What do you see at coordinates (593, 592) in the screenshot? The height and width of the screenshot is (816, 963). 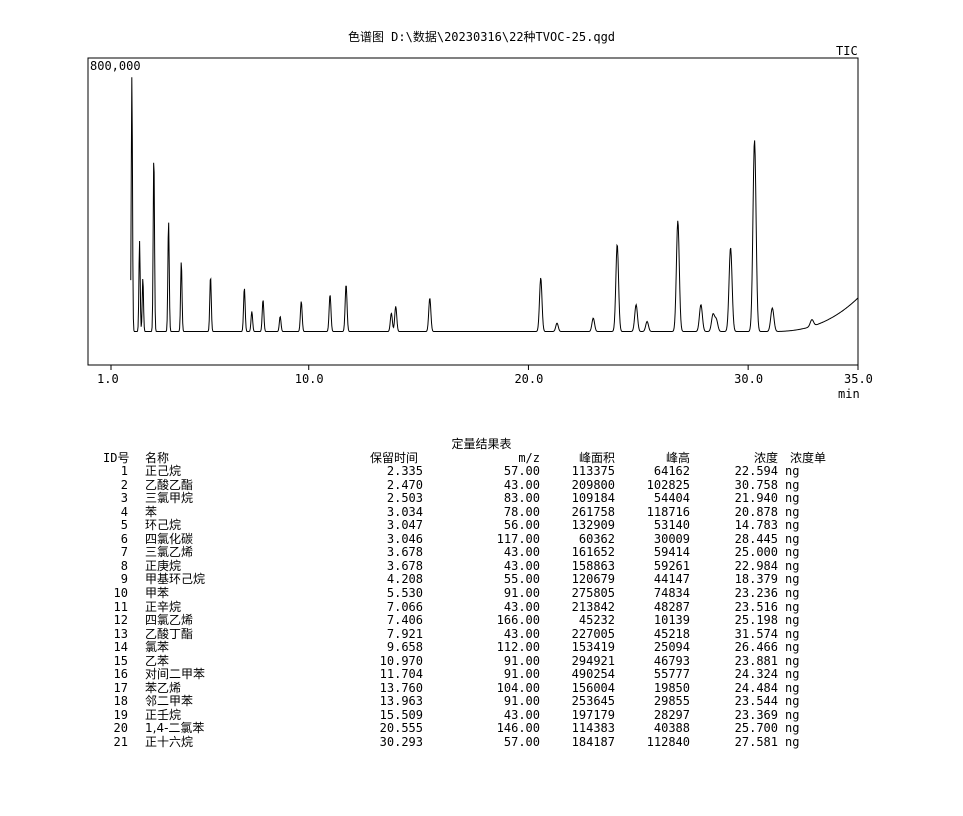 I see `table-cell-area: 275805` at bounding box center [593, 592].